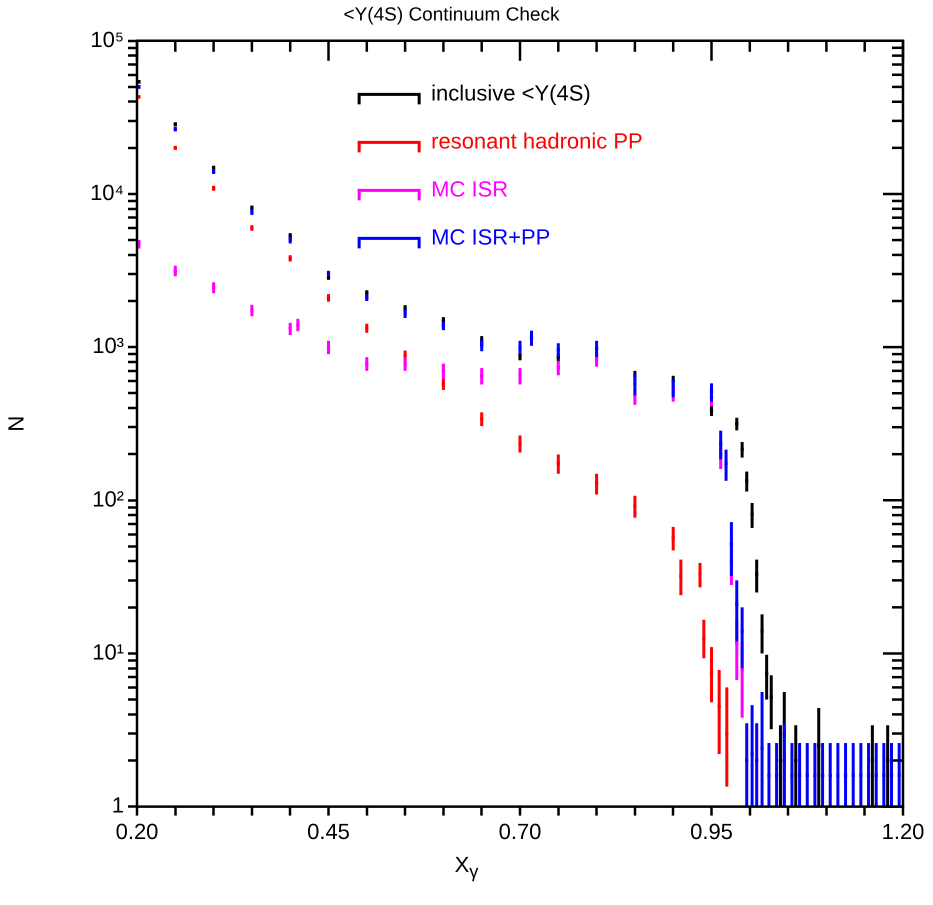  What do you see at coordinates (511, 93) in the screenshot?
I see `legend-label: inclusive <Υ(4S)` at bounding box center [511, 93].